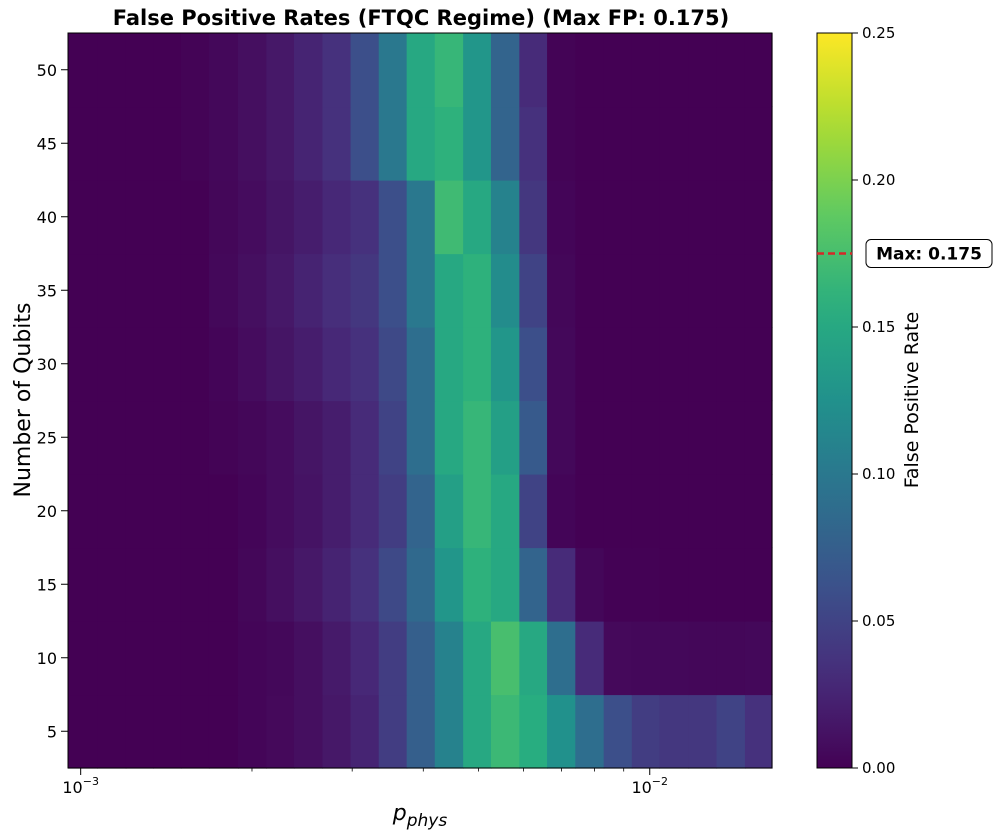  I want to click on max-label: Max: 0.175, so click(929, 255).